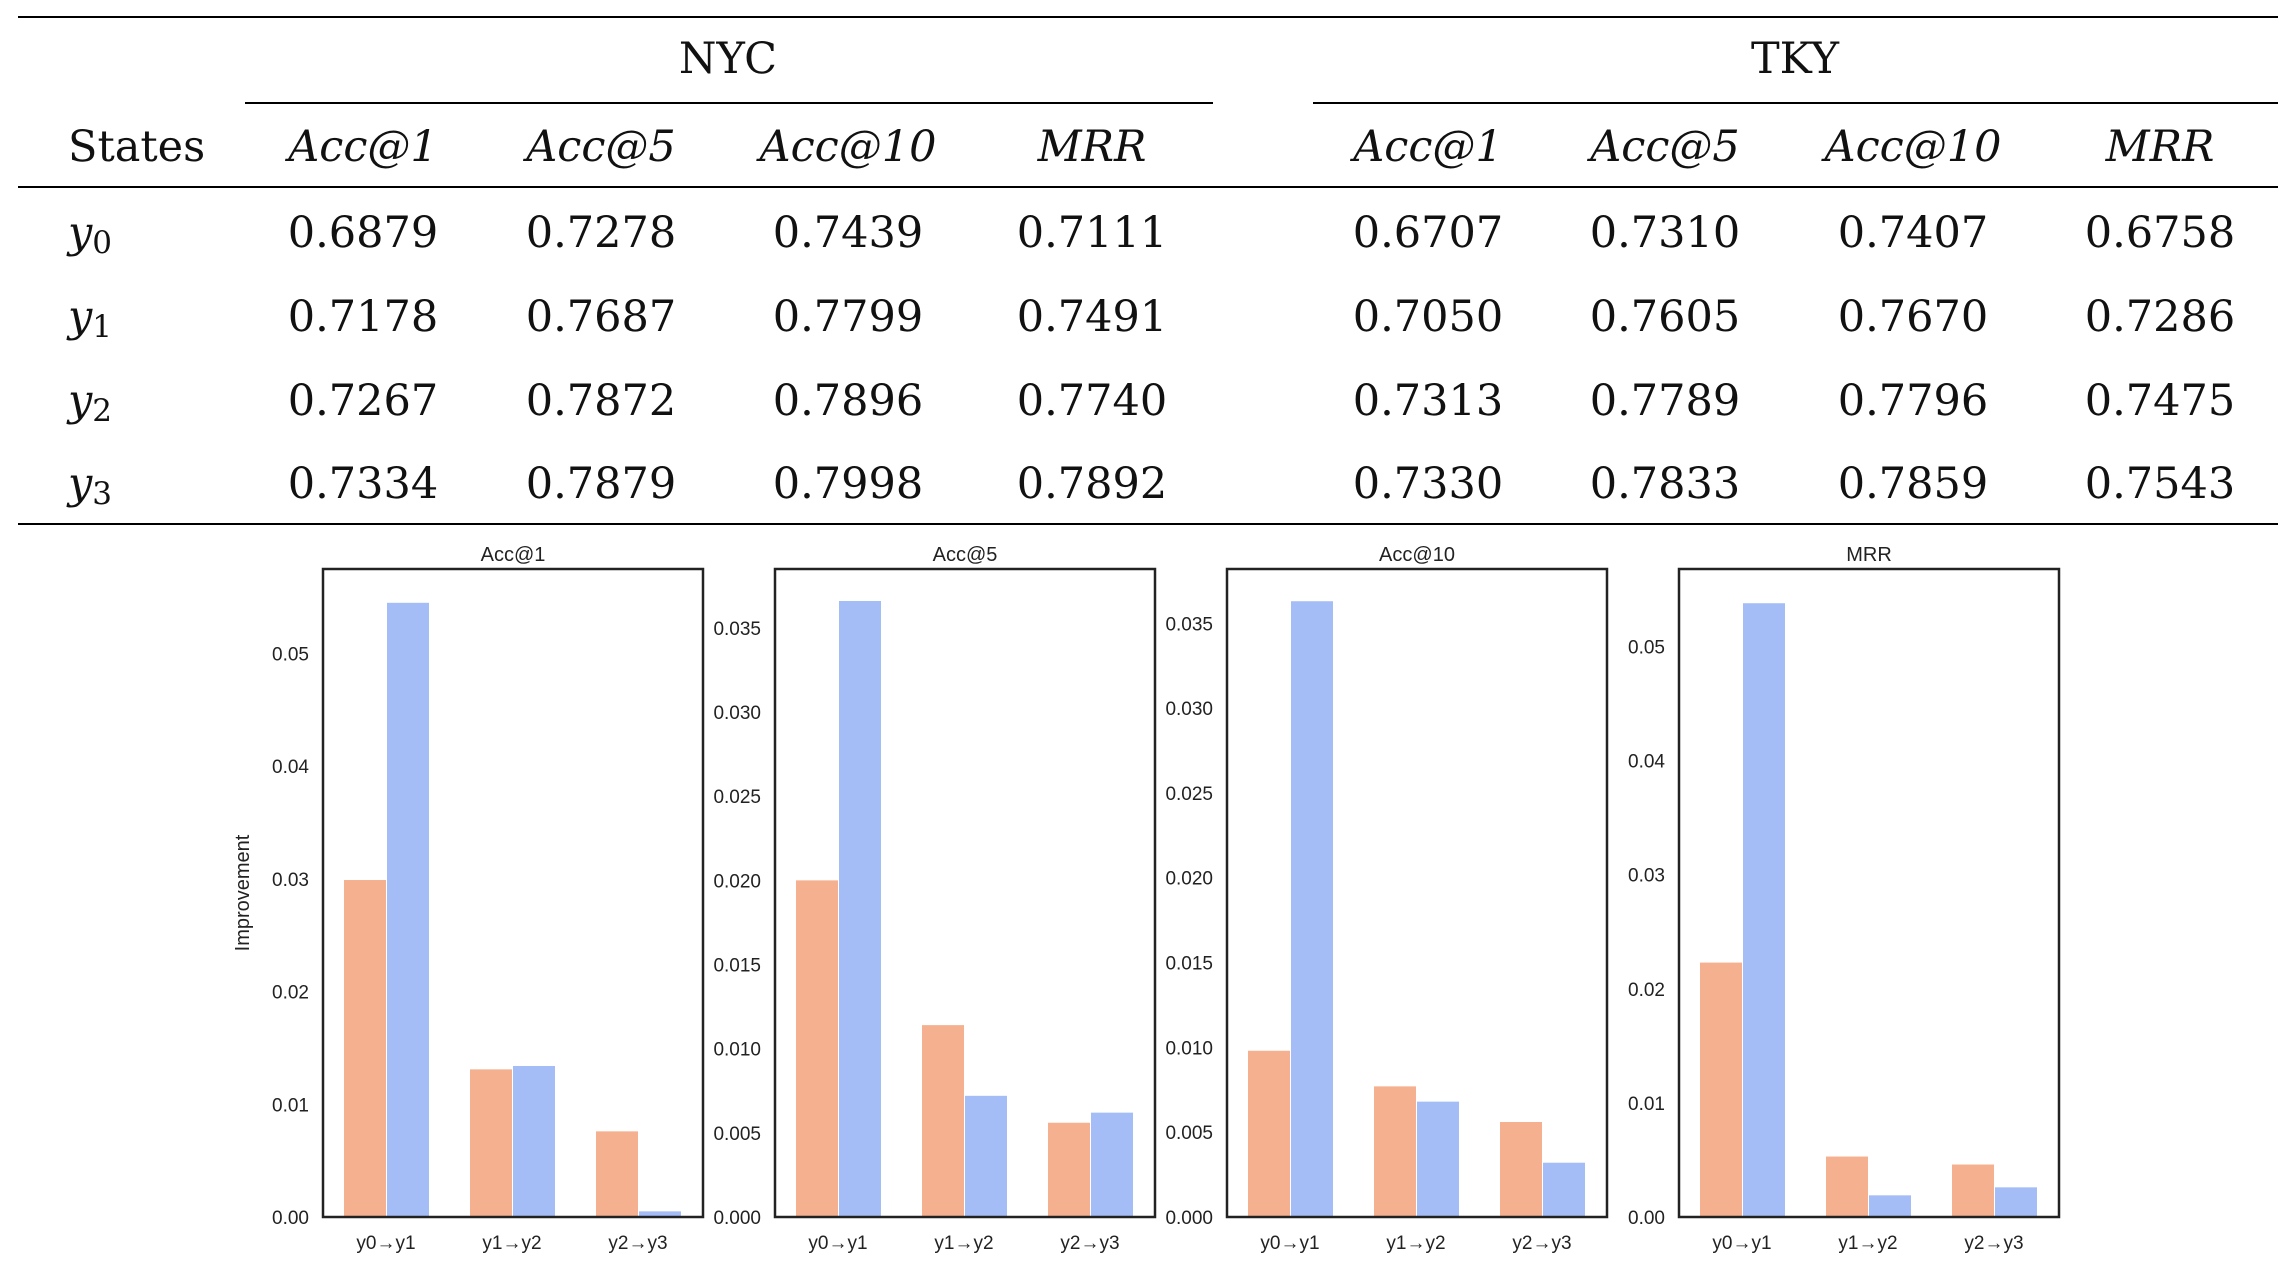 Image resolution: width=2296 pixels, height=1262 pixels. Describe the element at coordinates (1428, 233) in the screenshot. I see `table-cell: 0.6707` at that location.